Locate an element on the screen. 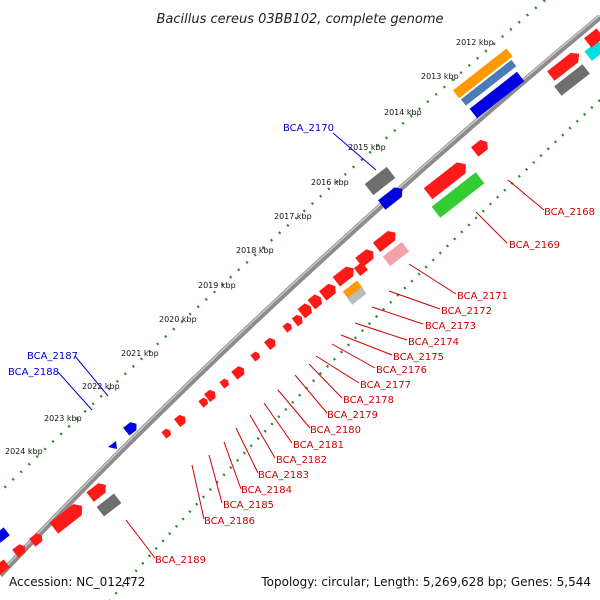 The image size is (600, 600). tick-label: 2022 kbp is located at coordinates (101, 386).